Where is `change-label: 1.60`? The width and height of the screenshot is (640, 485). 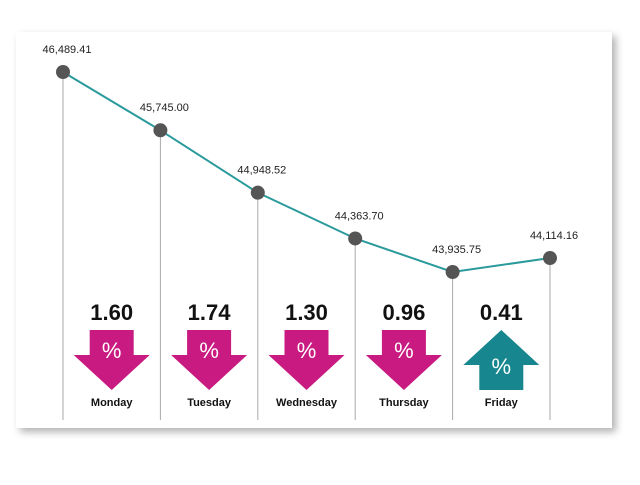
change-label: 1.60 is located at coordinates (111, 312).